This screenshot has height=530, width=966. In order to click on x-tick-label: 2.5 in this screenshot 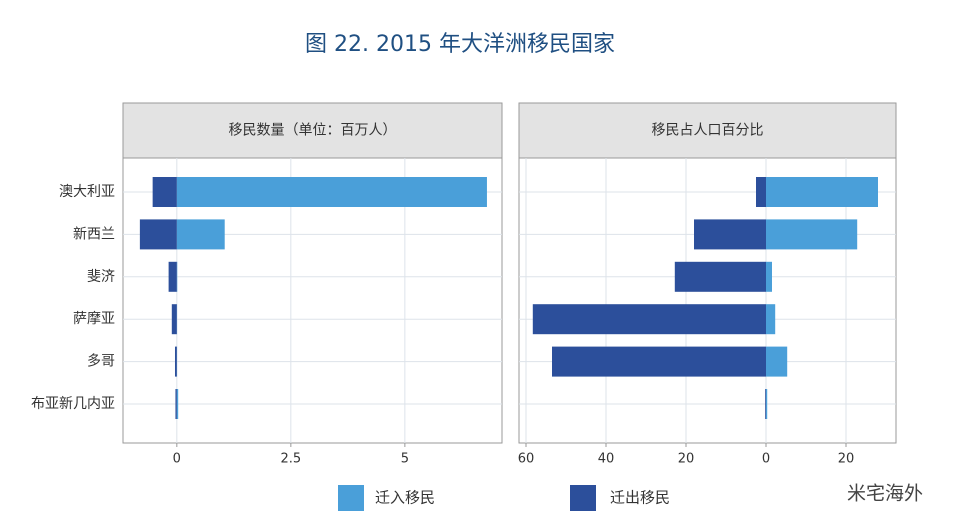, I will do `click(290, 459)`.